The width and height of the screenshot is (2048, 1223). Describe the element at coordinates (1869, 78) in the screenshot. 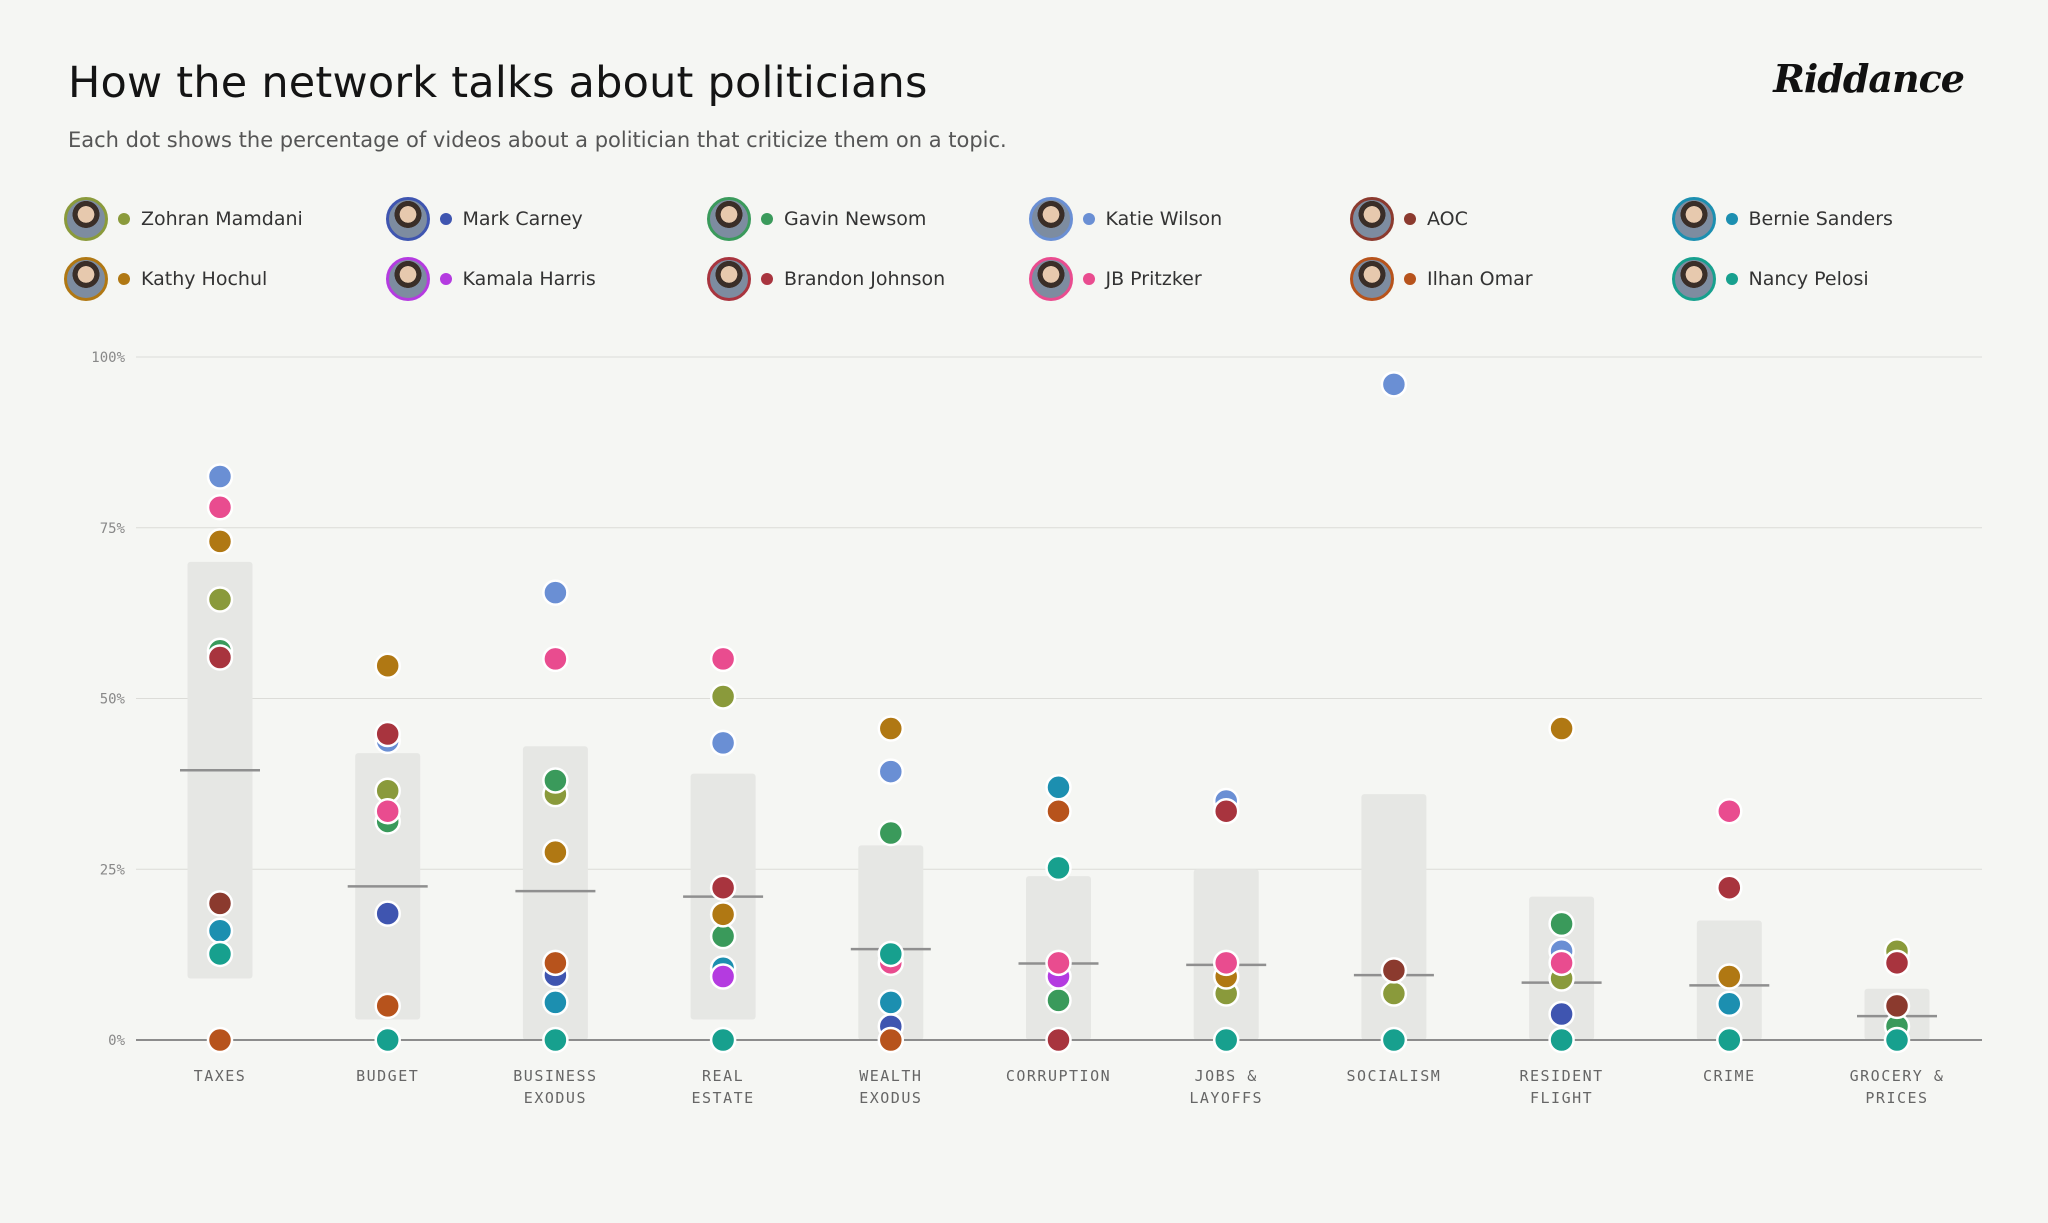

I see `brand-logo: Riddance` at that location.